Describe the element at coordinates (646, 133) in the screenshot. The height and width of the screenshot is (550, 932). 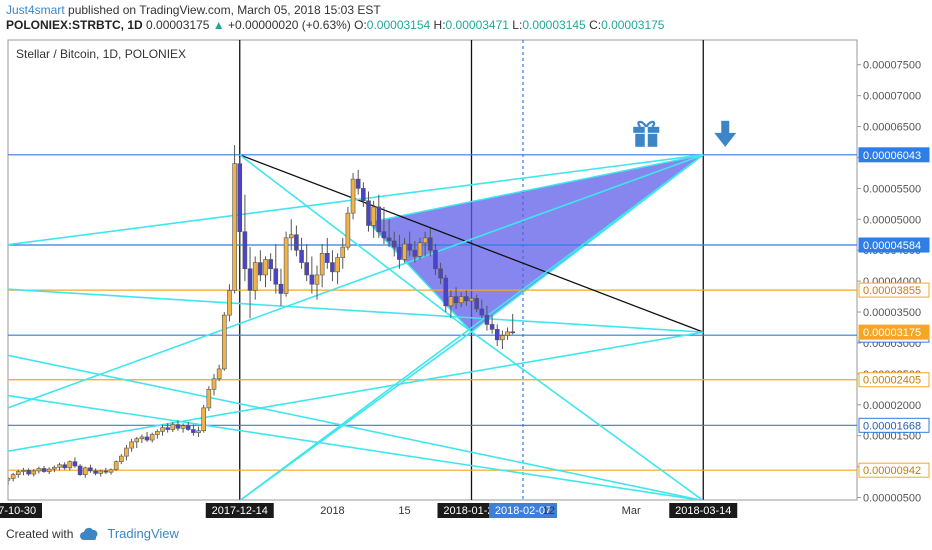
I see `gift-icon` at that location.